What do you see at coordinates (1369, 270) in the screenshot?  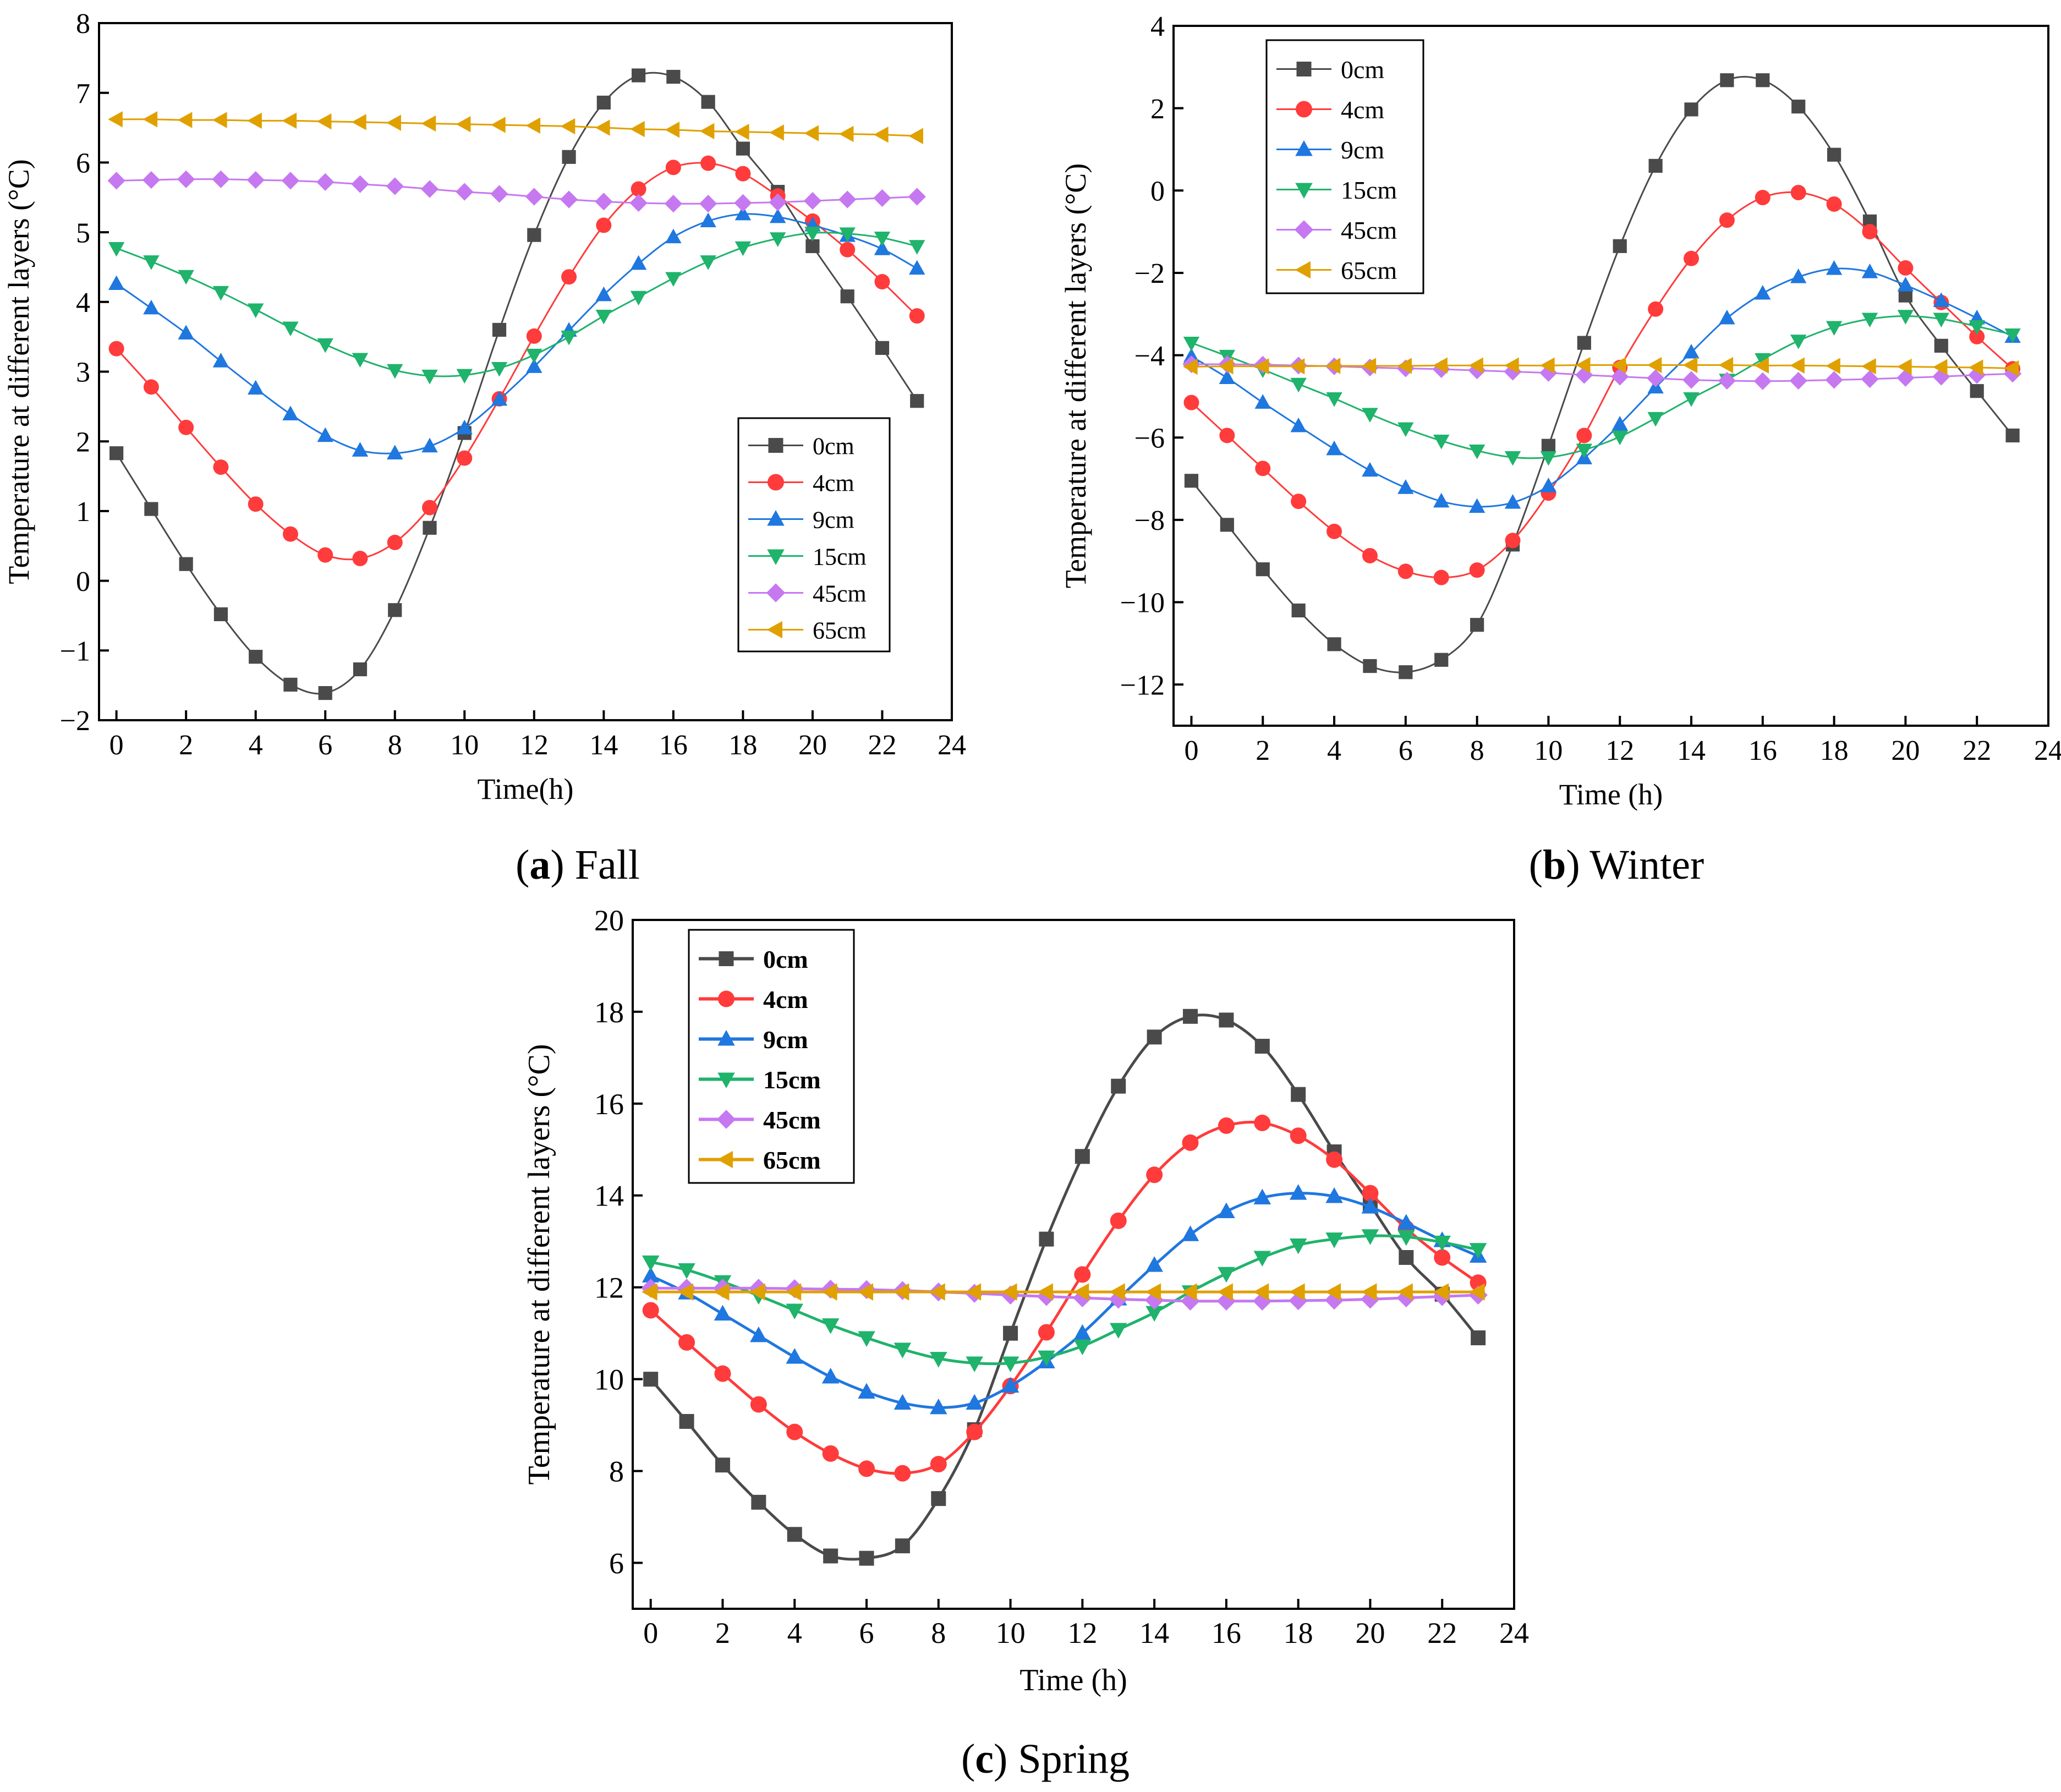 I see `legend-label-winter-65cm: 65cm` at bounding box center [1369, 270].